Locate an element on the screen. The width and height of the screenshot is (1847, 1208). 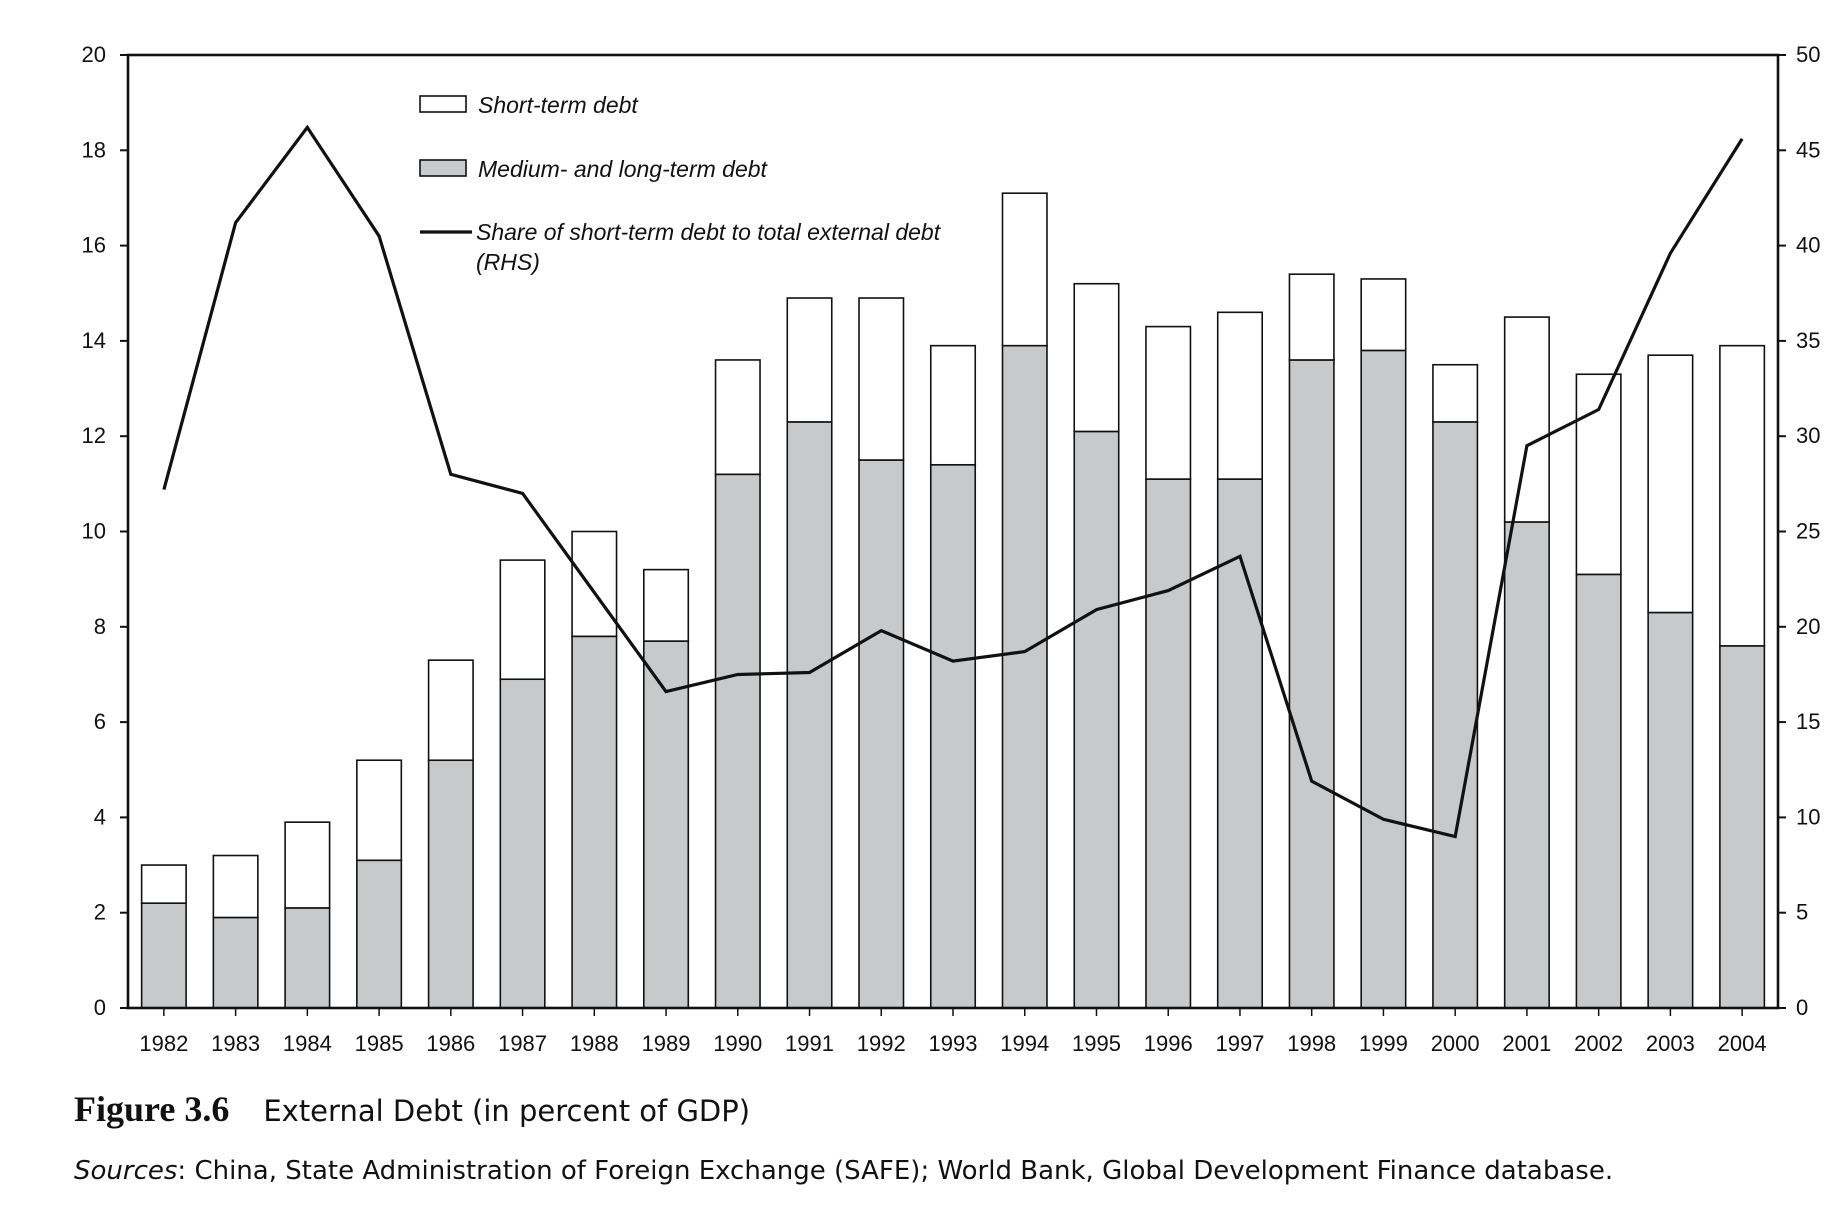
bar-short-term-1990 is located at coordinates (737, 417).